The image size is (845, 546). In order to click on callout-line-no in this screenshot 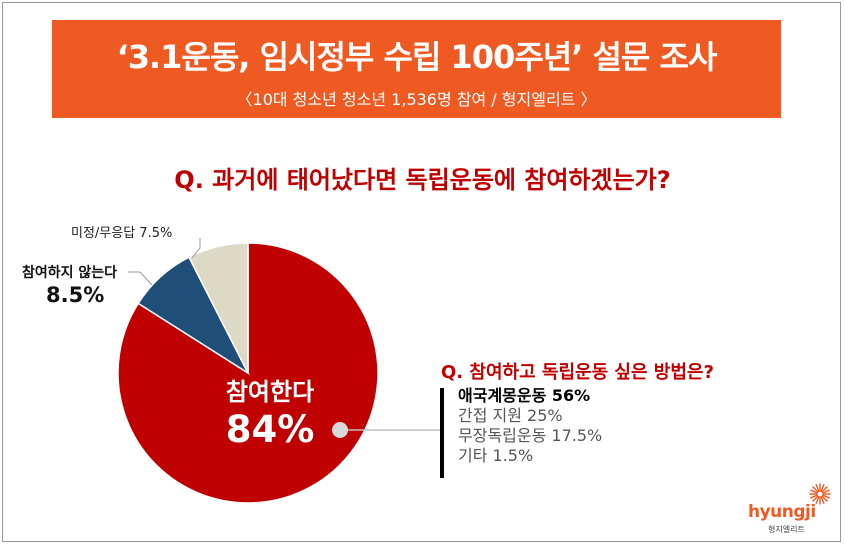, I will do `click(140, 278)`.